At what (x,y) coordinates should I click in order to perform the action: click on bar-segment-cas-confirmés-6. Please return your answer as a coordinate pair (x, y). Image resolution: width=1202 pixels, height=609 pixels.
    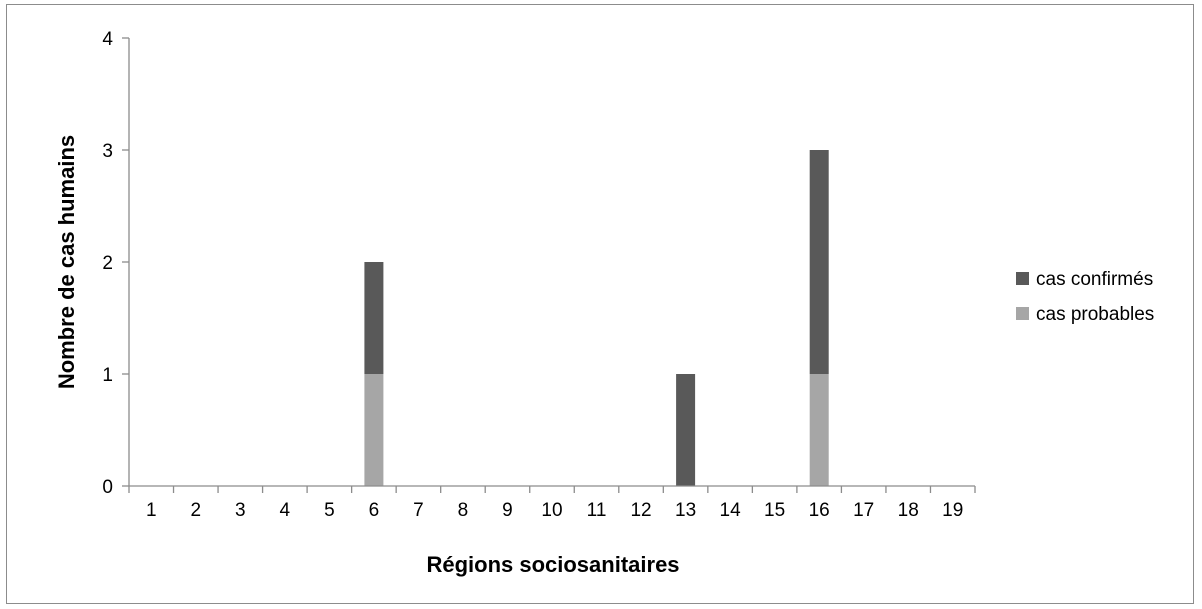
    Looking at the image, I should click on (374, 318).